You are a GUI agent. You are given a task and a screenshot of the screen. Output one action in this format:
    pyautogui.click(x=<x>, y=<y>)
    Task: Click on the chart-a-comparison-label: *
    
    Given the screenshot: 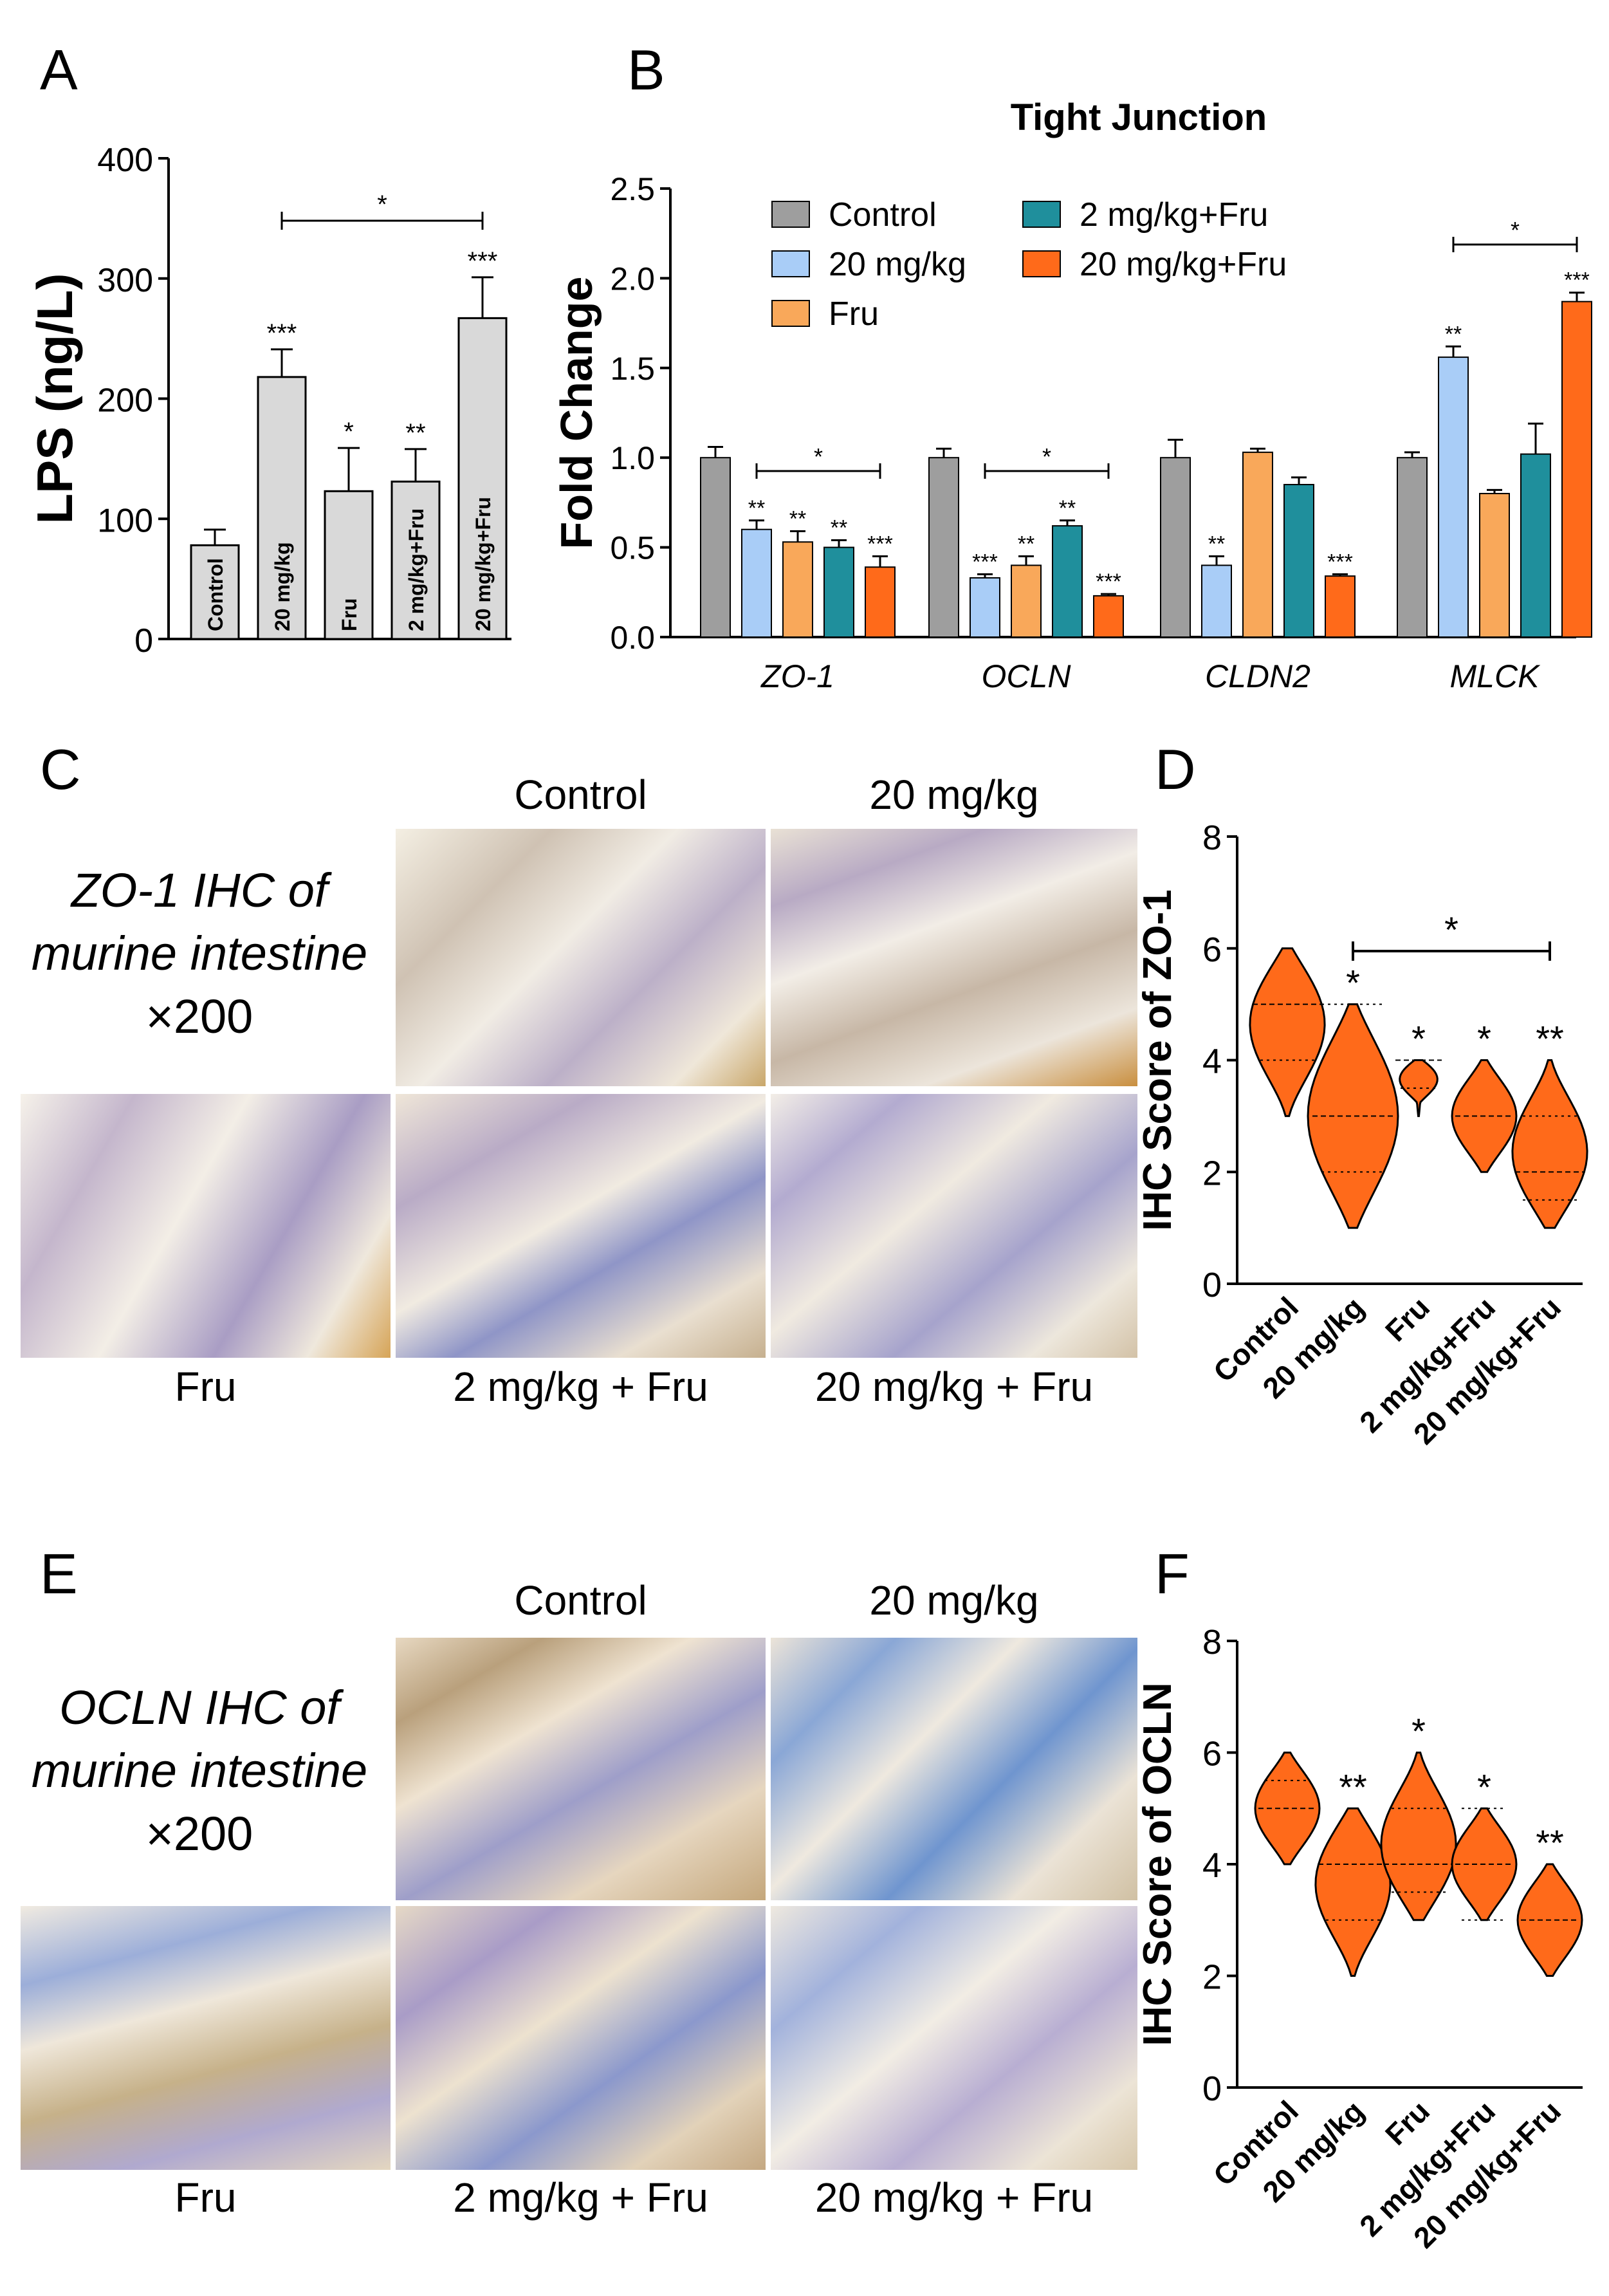 What is the action you would take?
    pyautogui.click(x=382, y=204)
    